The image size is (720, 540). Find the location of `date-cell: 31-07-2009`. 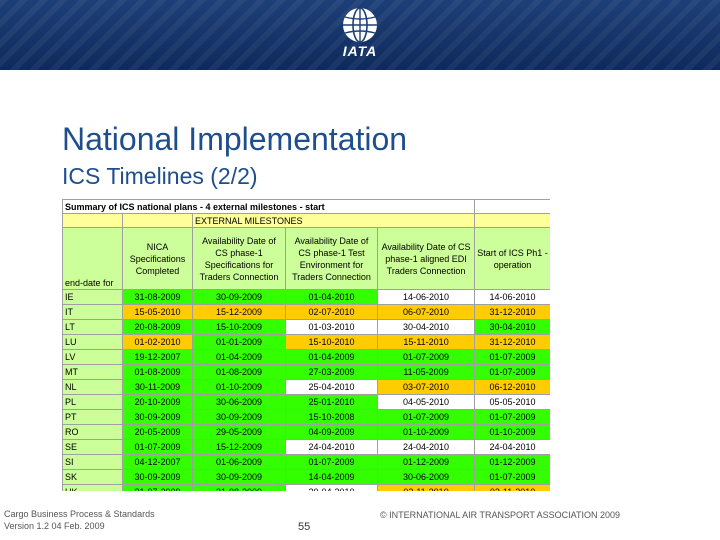

date-cell: 31-07-2009 is located at coordinates (157, 487).